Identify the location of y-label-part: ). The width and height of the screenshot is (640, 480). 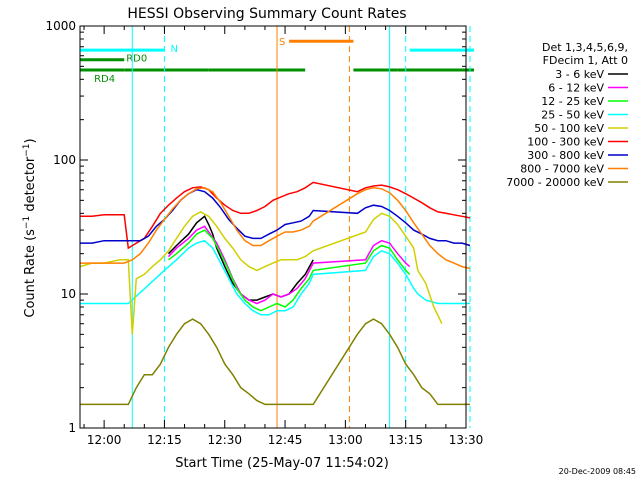
(30, 140).